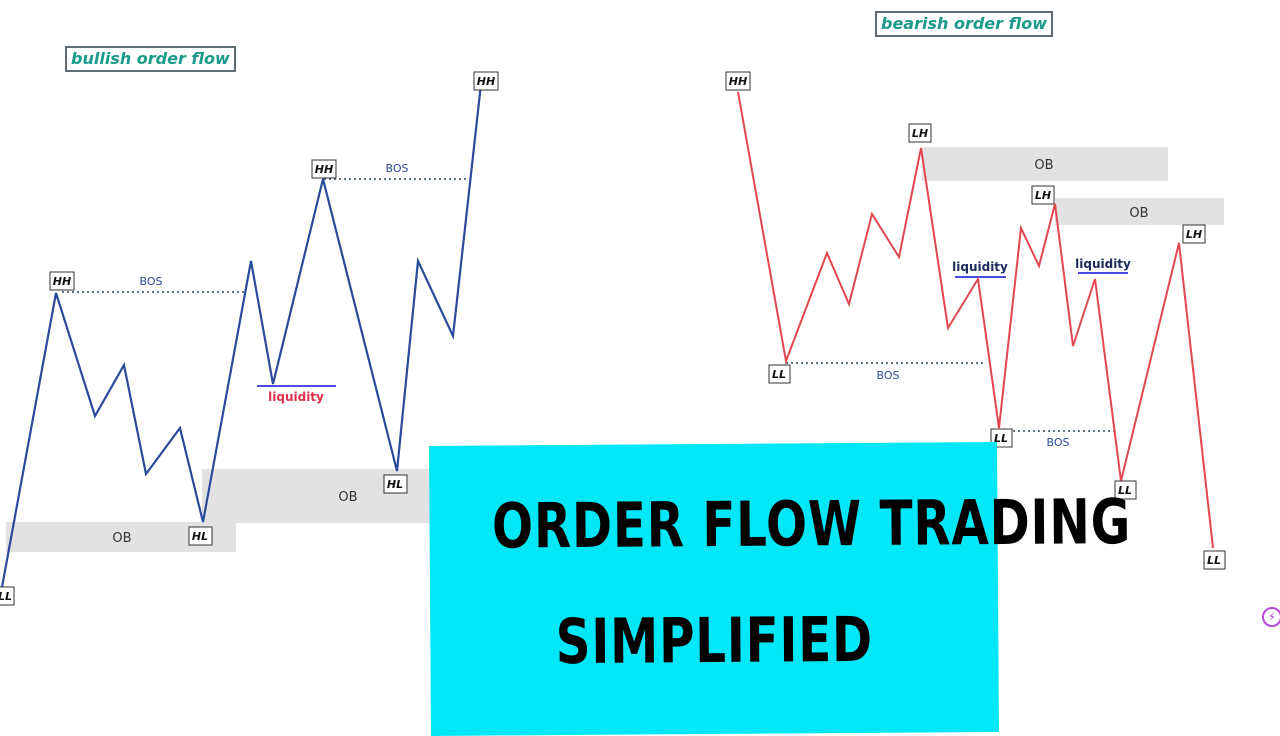 This screenshot has height=736, width=1280. I want to click on bearish-label-lh-3: LH, so click(1194, 234).